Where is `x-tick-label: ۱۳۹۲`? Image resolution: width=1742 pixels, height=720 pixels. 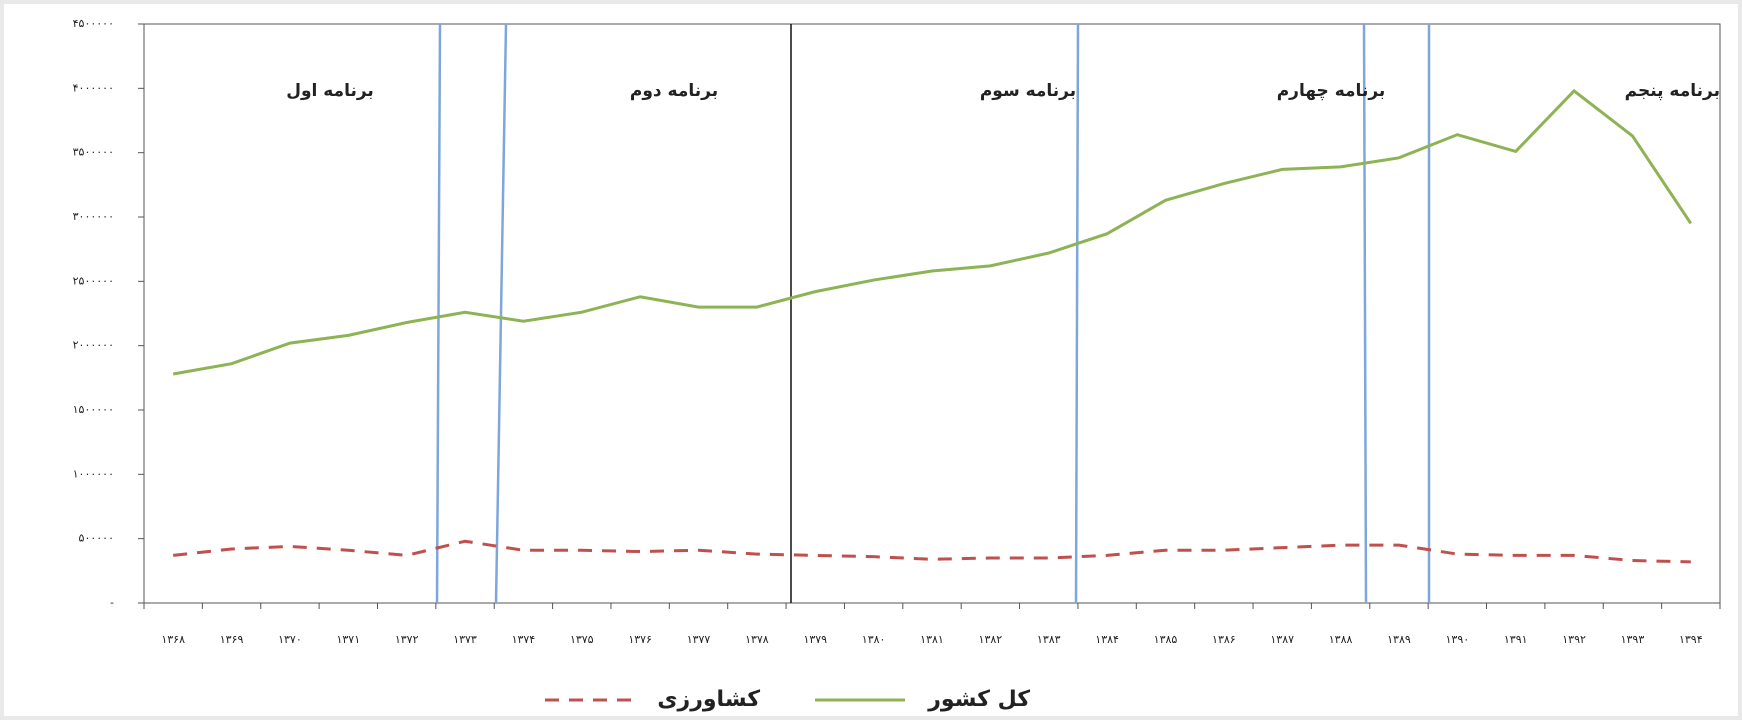
x-tick-label: ۱۳۹۲ is located at coordinates (1574, 639).